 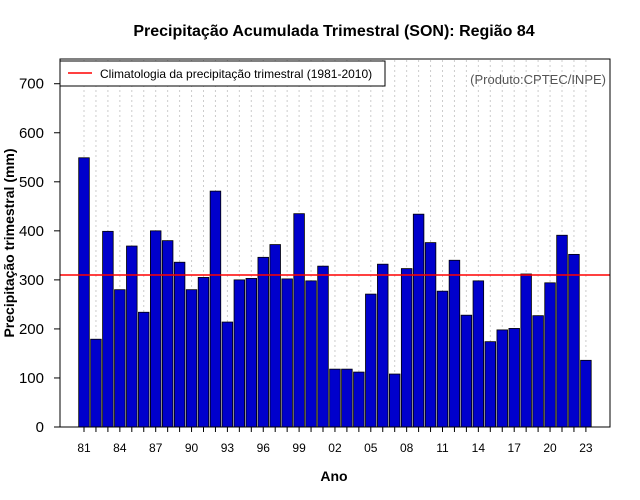 What do you see at coordinates (526, 350) in the screenshot?
I see `bar-2018` at bounding box center [526, 350].